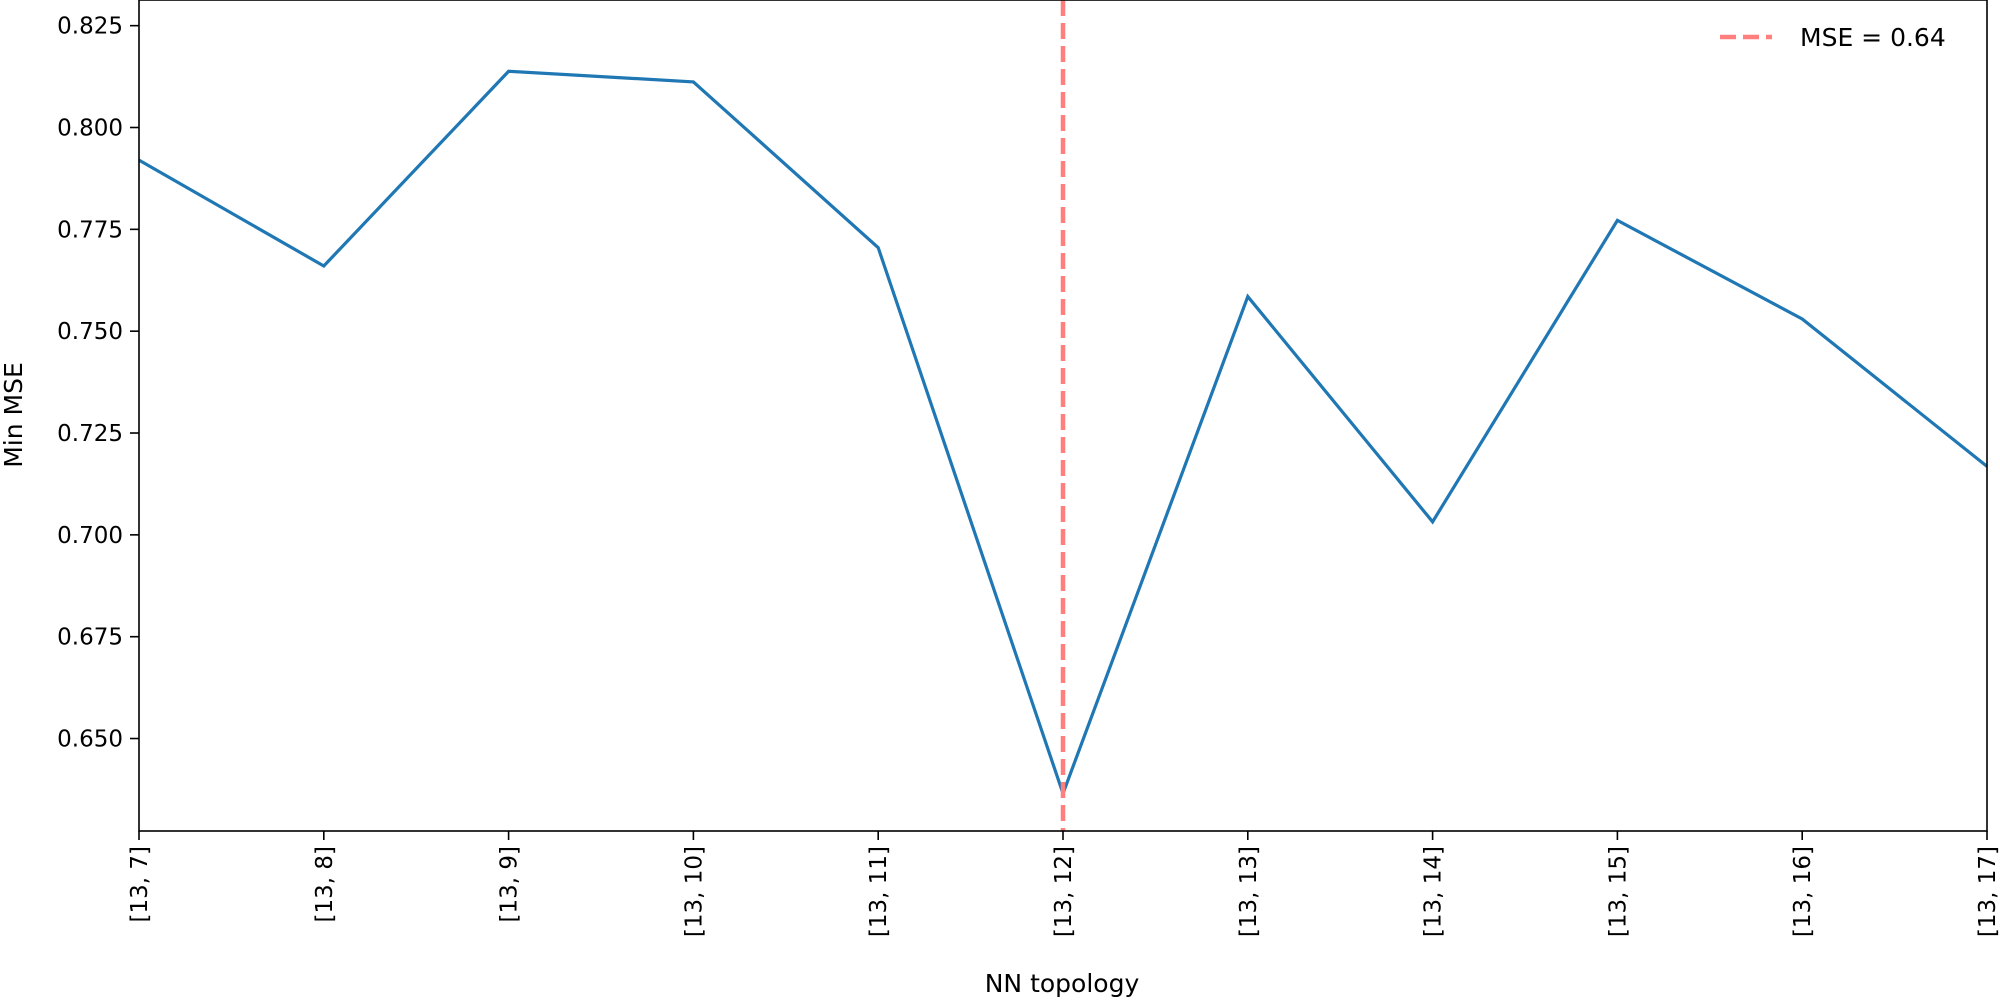 Image resolution: width=2000 pixels, height=1000 pixels. What do you see at coordinates (1618, 891) in the screenshot?
I see `x-tick-label: [13, 15]` at bounding box center [1618, 891].